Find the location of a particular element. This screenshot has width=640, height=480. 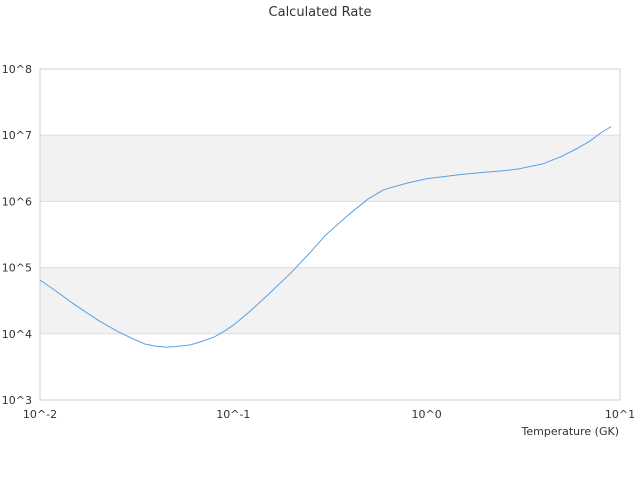

chart-title: Calculated Rate is located at coordinates (320, 12).